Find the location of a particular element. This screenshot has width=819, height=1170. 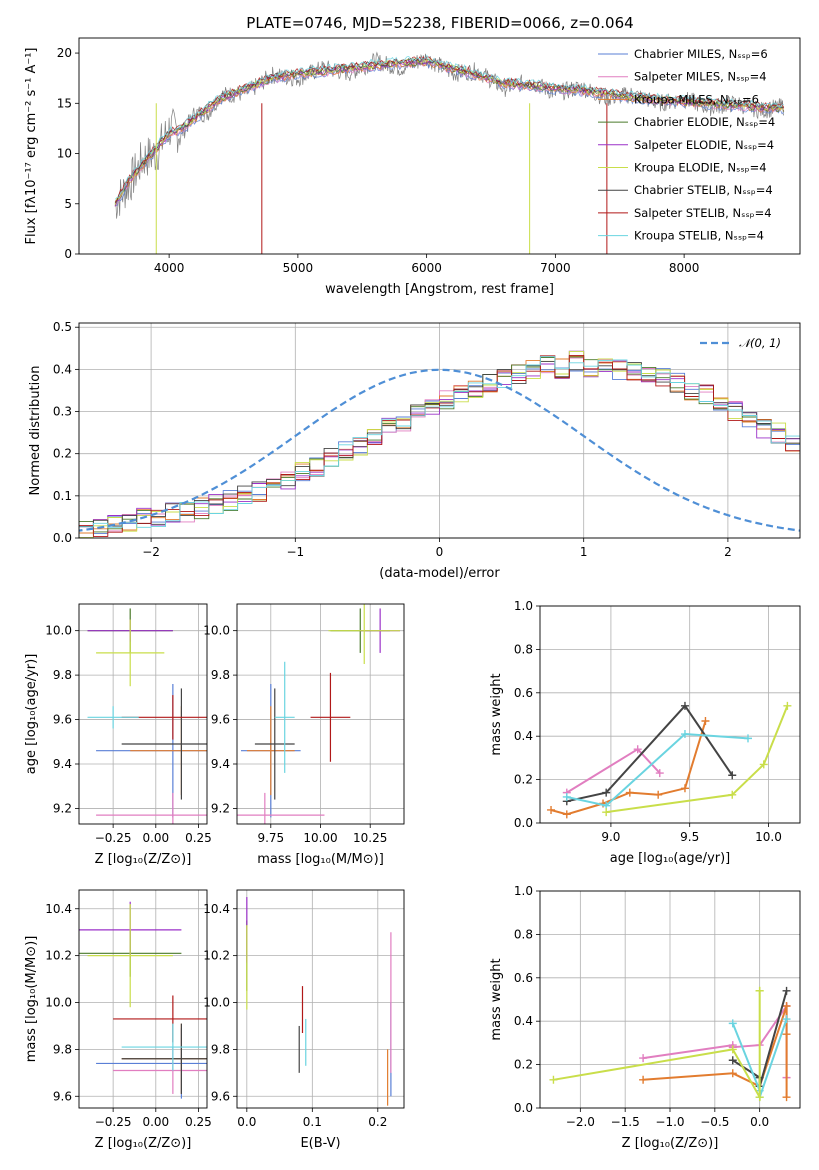

legend-entry: Salpeter MILES, Nₛₛₚ=4 is located at coordinates (700, 77).